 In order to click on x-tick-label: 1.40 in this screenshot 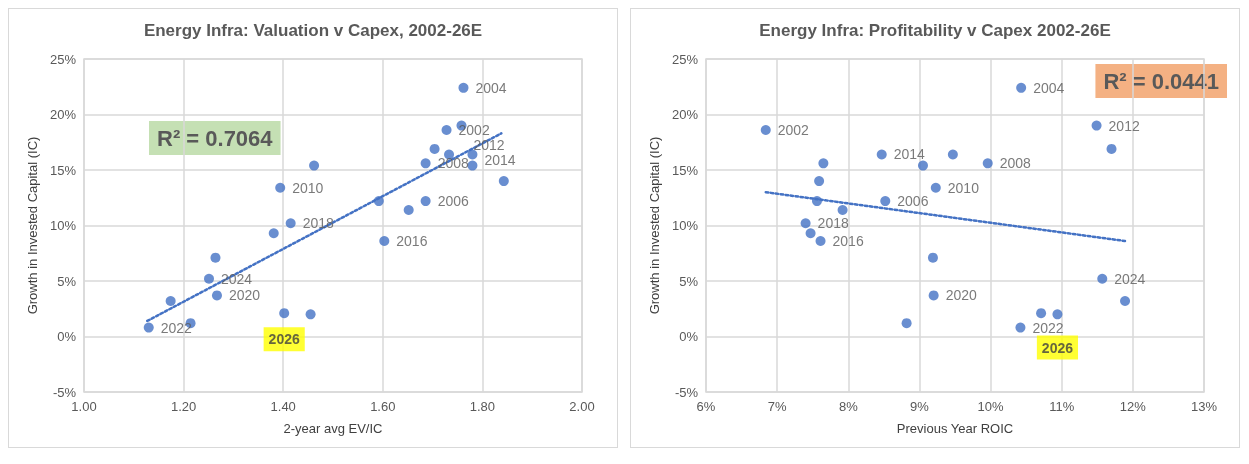, I will do `click(283, 406)`.